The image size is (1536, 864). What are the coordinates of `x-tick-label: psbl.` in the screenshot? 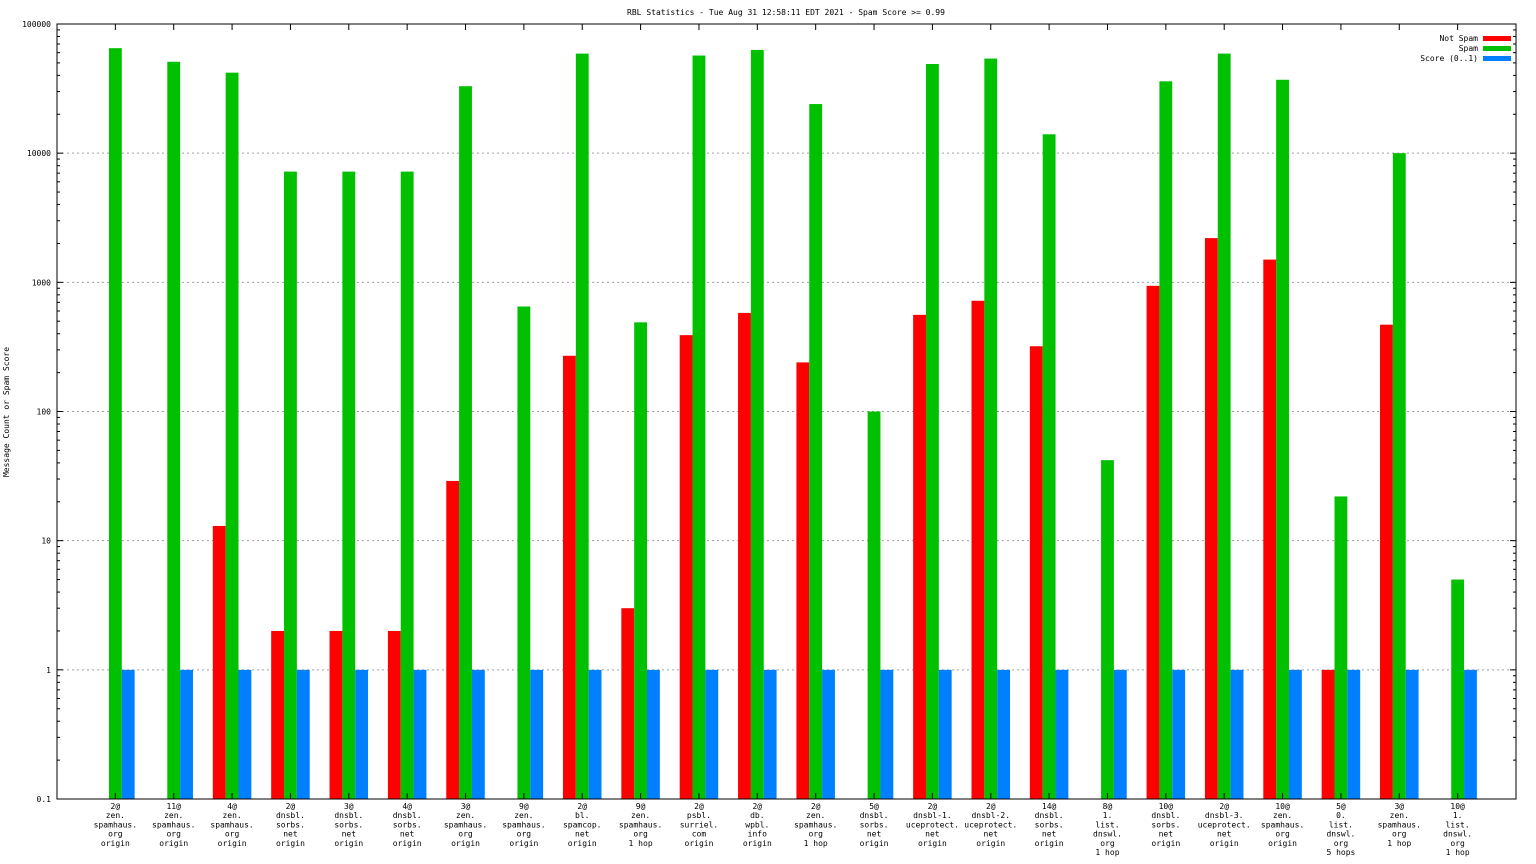 It's located at (699, 815).